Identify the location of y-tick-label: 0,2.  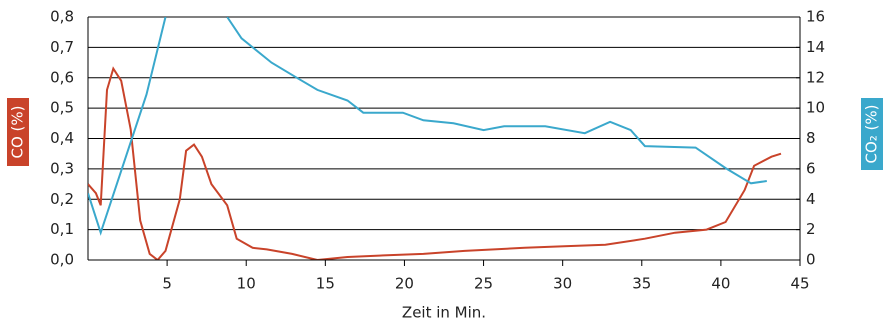
(62, 199).